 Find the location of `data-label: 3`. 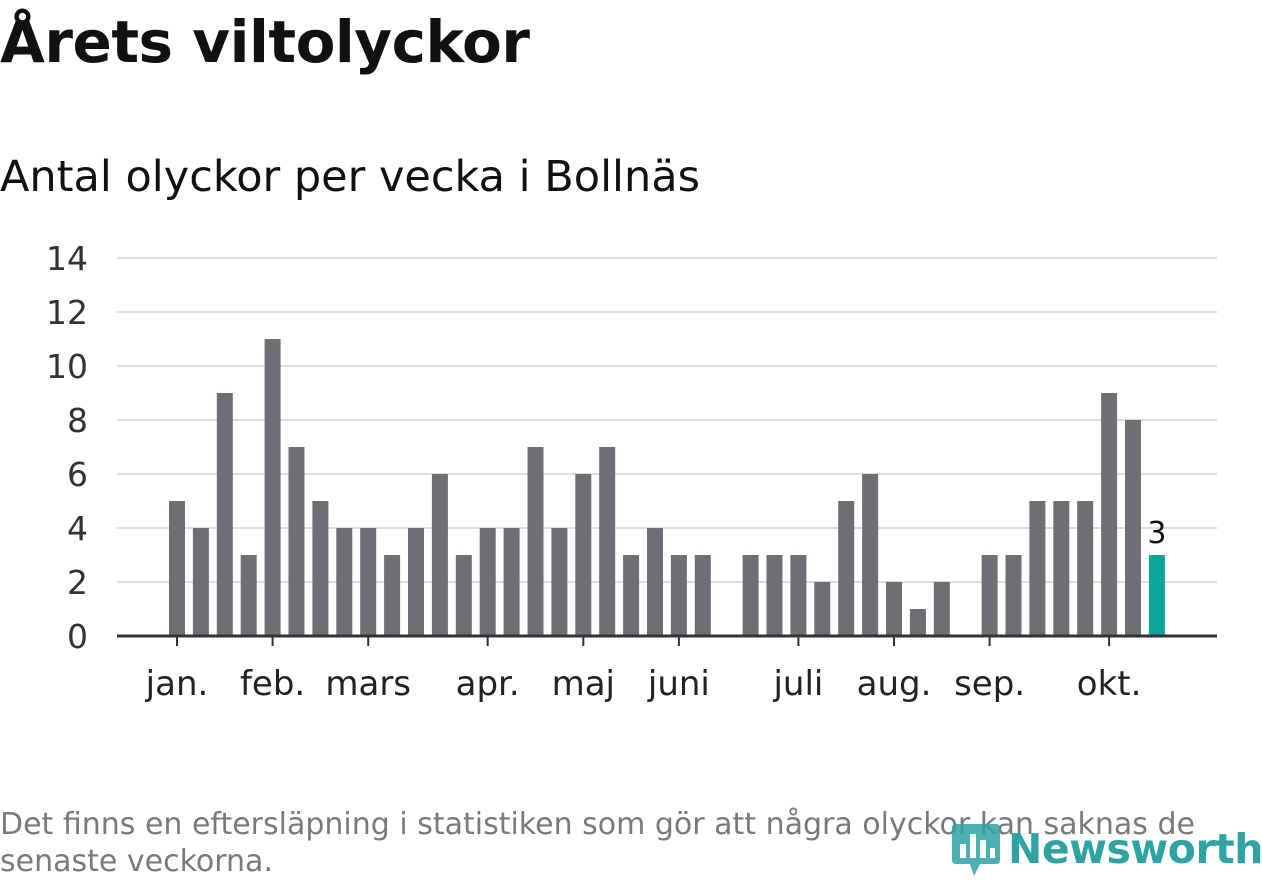

data-label: 3 is located at coordinates (1156, 533).